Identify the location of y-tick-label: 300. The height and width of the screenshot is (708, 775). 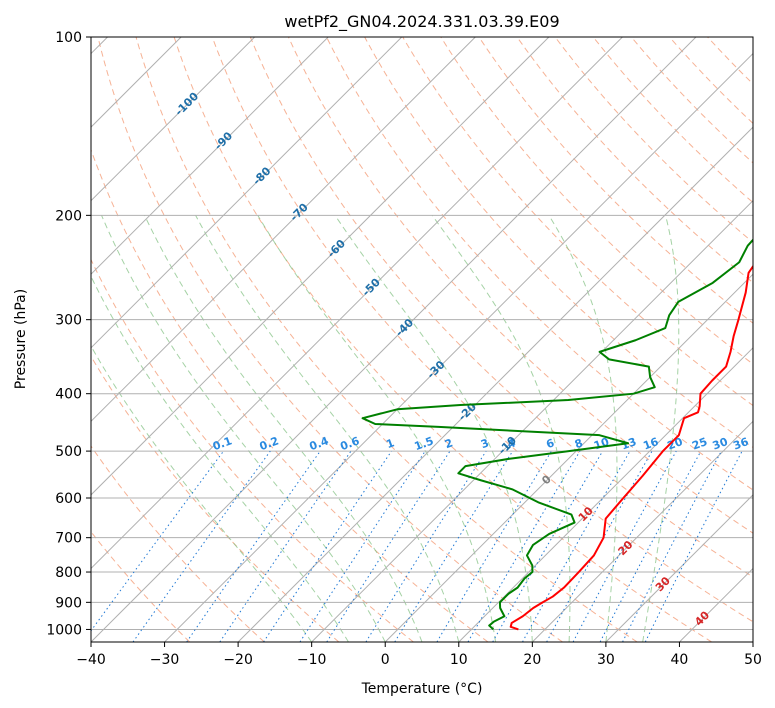
(68, 321).